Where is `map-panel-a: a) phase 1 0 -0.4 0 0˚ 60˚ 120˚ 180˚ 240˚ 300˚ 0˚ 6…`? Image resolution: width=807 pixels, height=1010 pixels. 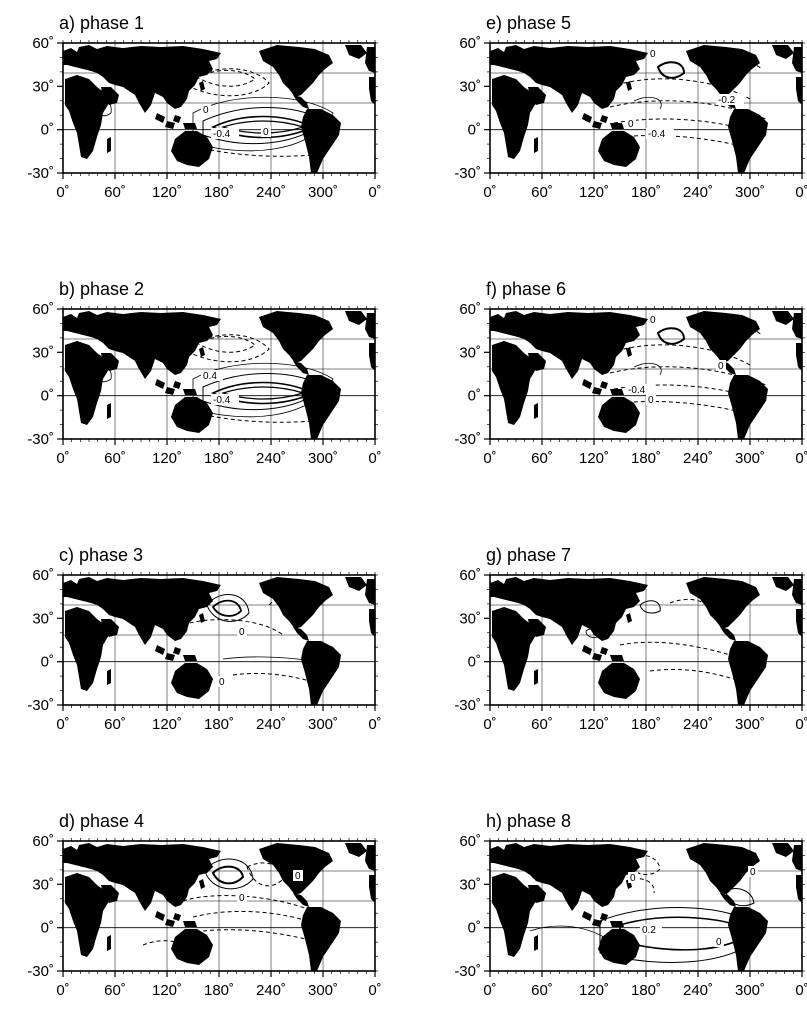 map-panel-a: a) phase 1 0 -0.4 0 0˚ 60˚ 120˚ 180˚ 240˚ 300˚ 0˚ 6… is located at coordinates (204, 107).